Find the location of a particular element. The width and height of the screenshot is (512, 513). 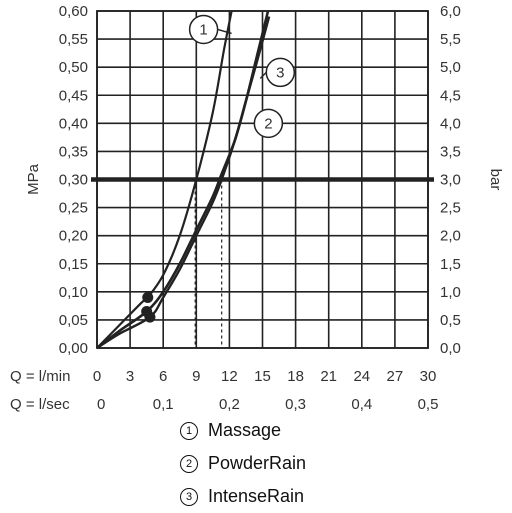

x-axis-lsec-tick-label: 0,2 is located at coordinates (229, 404).